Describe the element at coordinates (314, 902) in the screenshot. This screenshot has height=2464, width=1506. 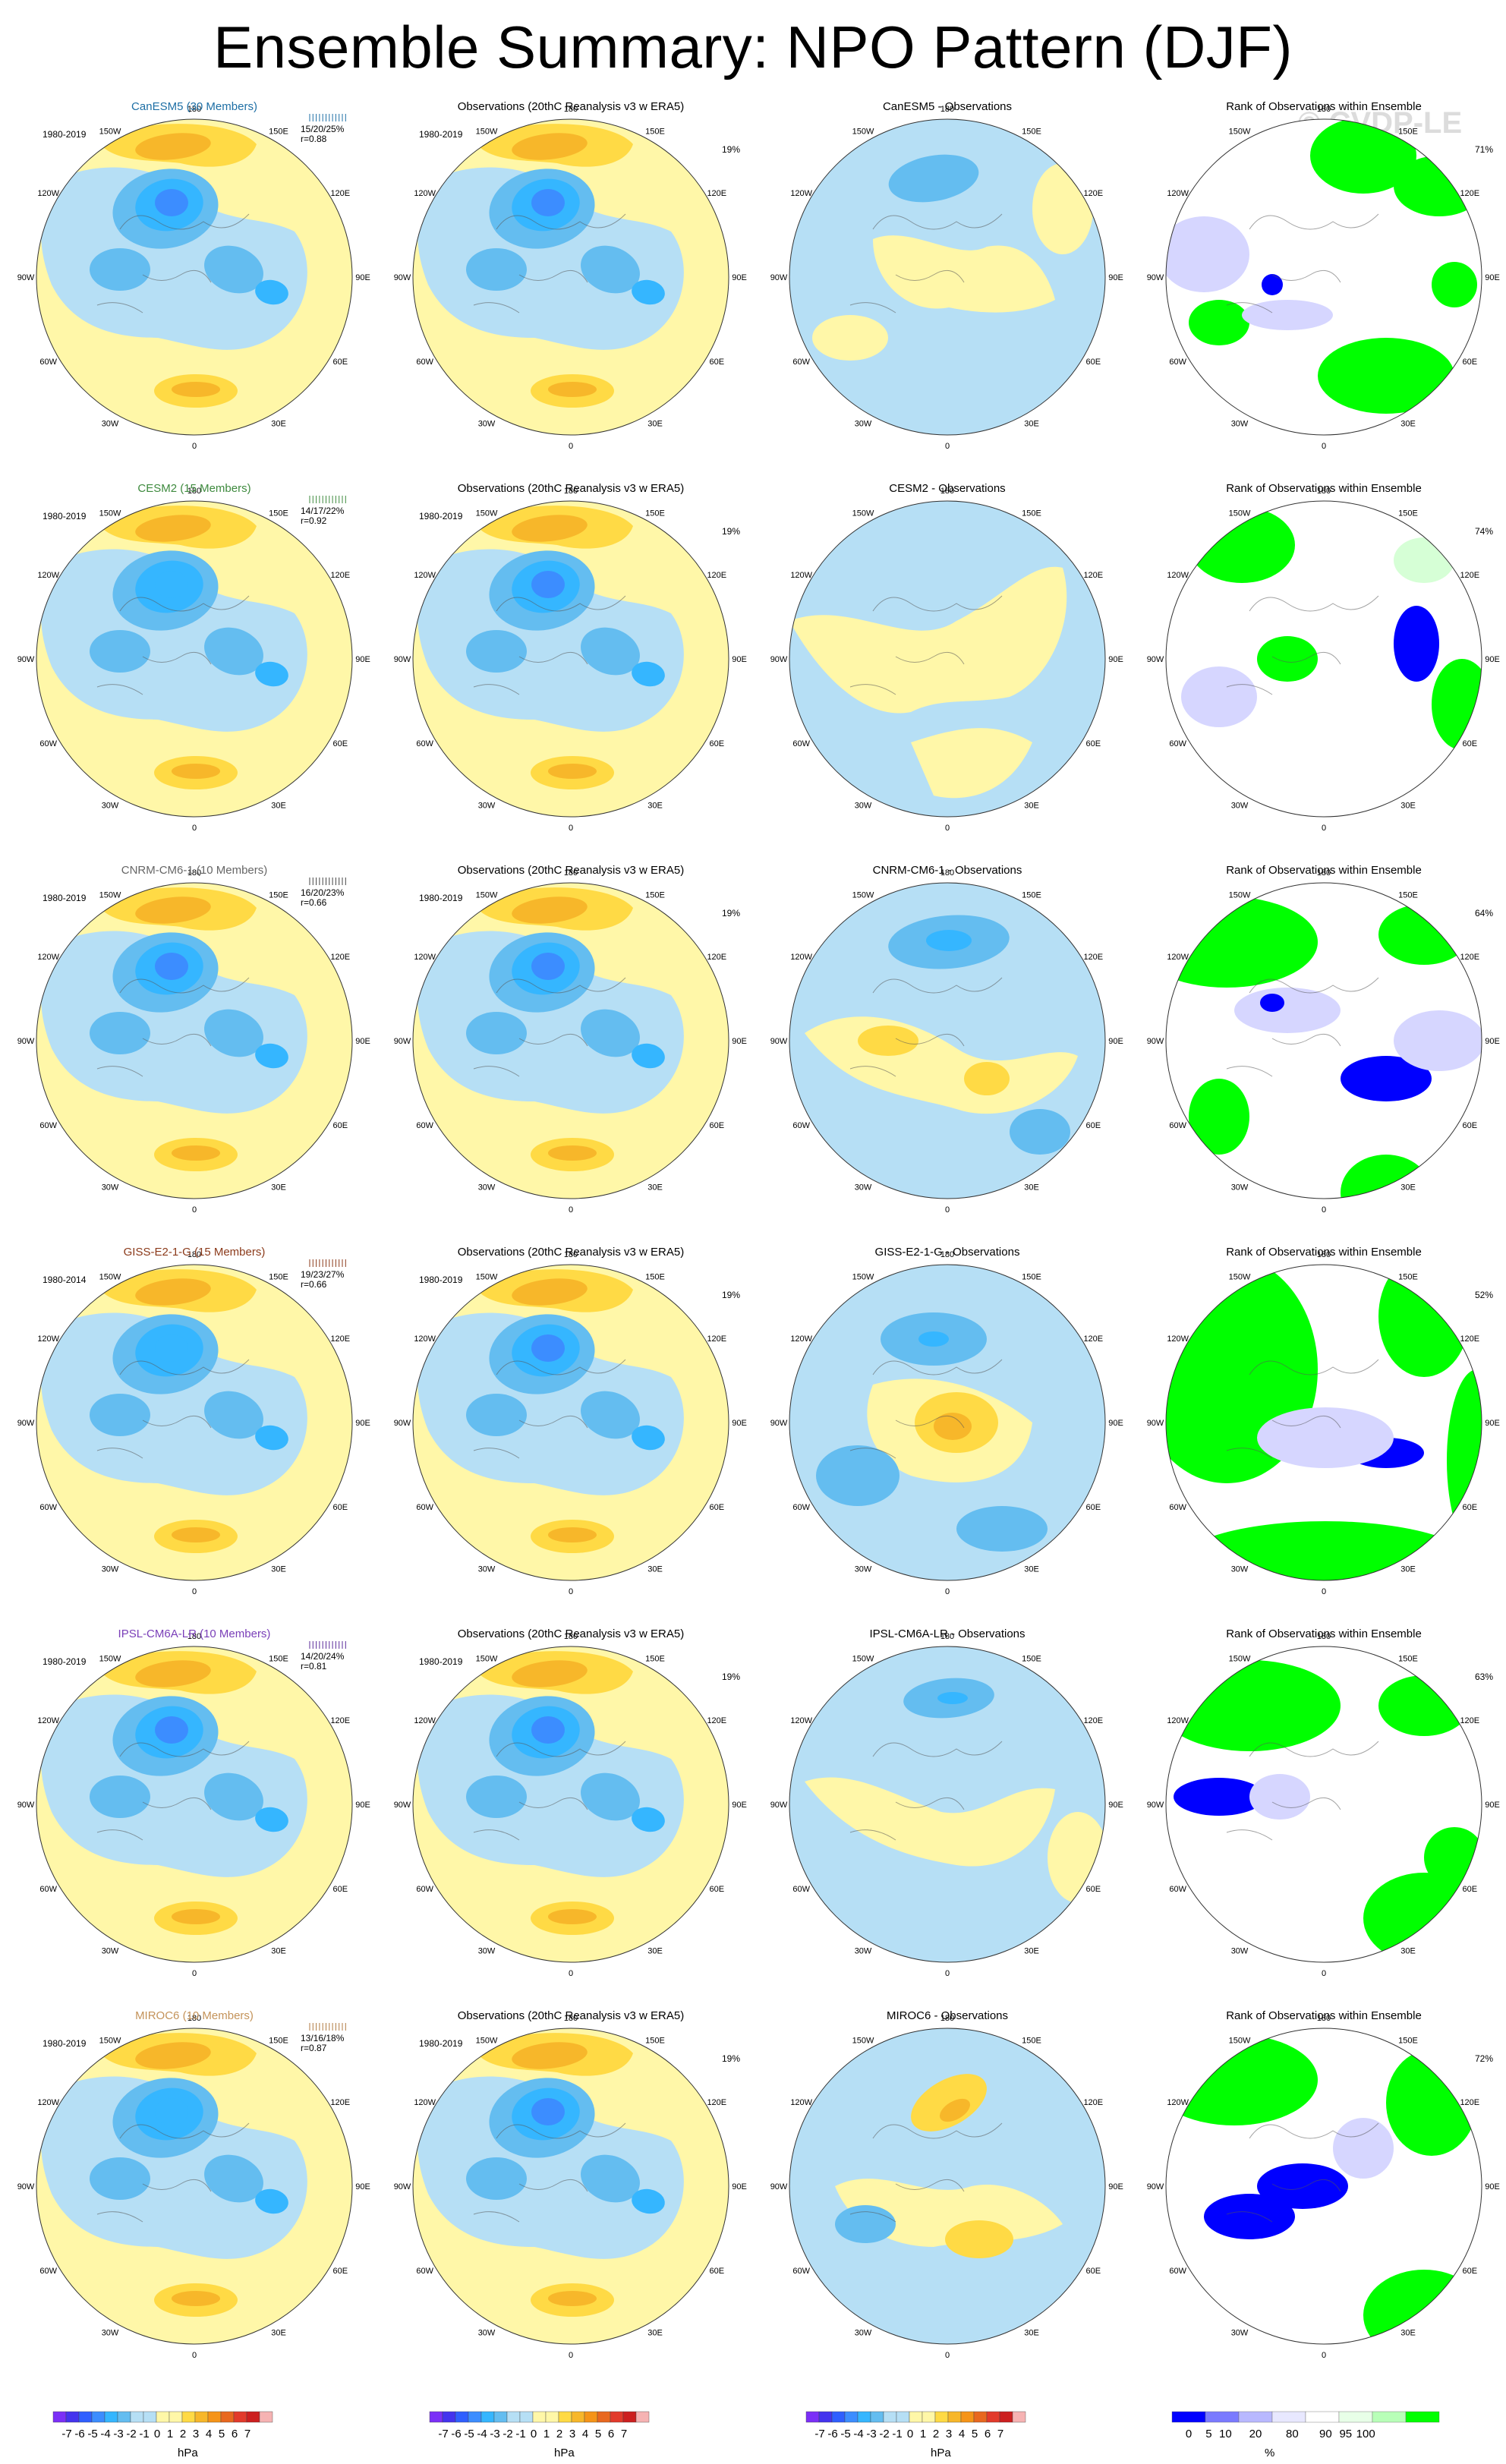
I see `stats-line: r=0.66` at that location.